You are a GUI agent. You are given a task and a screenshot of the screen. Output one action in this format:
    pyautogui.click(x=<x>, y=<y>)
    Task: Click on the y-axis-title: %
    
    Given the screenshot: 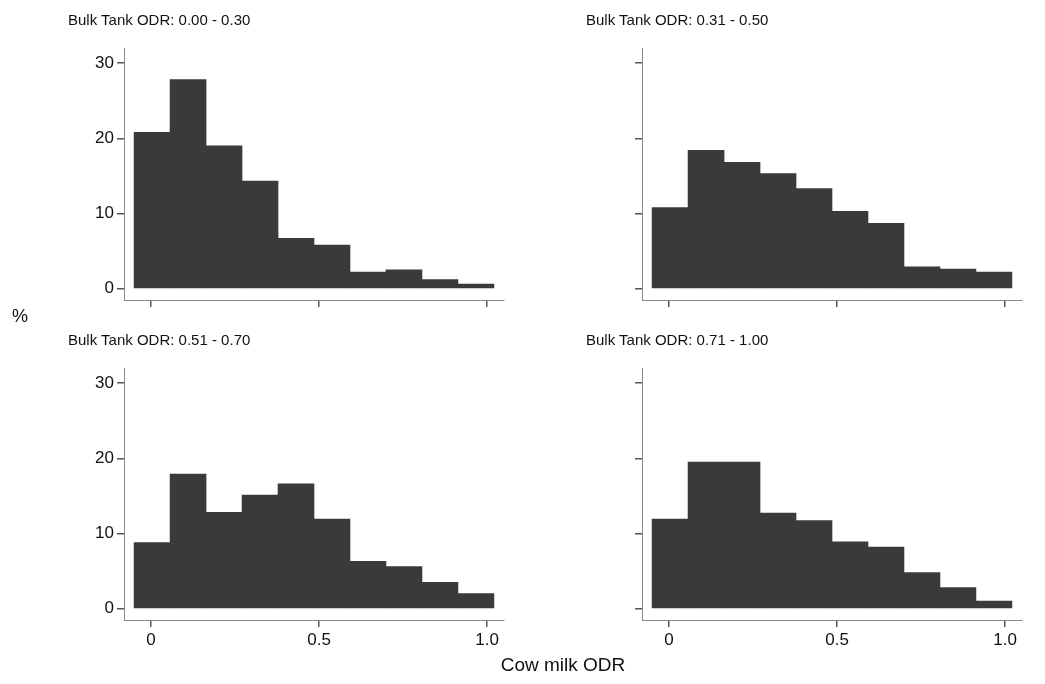 What is the action you would take?
    pyautogui.click(x=20, y=316)
    